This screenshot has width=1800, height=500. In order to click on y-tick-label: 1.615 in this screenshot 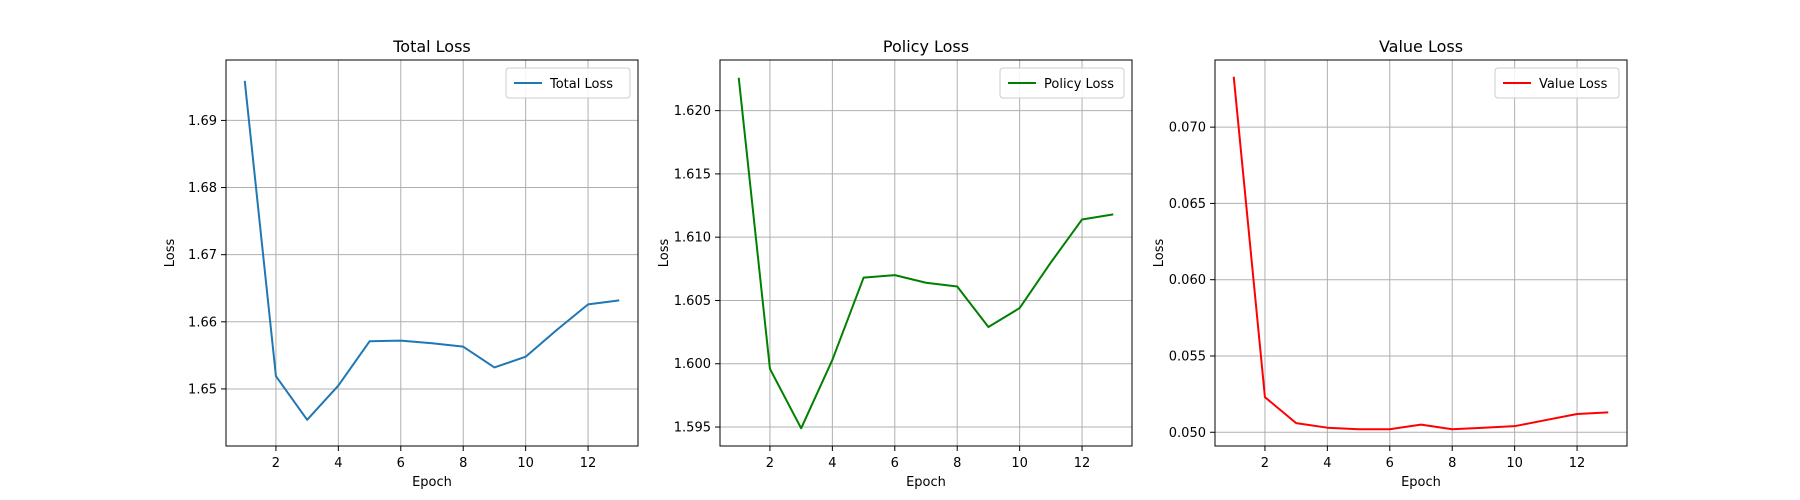, I will do `click(692, 174)`.